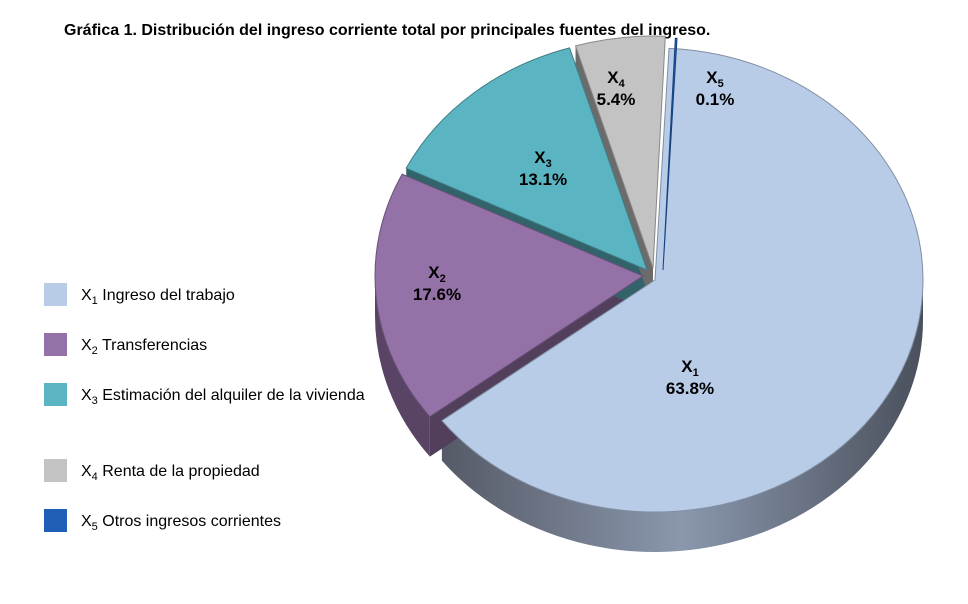 This screenshot has width=968, height=604. I want to click on legend-label-x4: X4 Renta de la propiedad, so click(170, 473).